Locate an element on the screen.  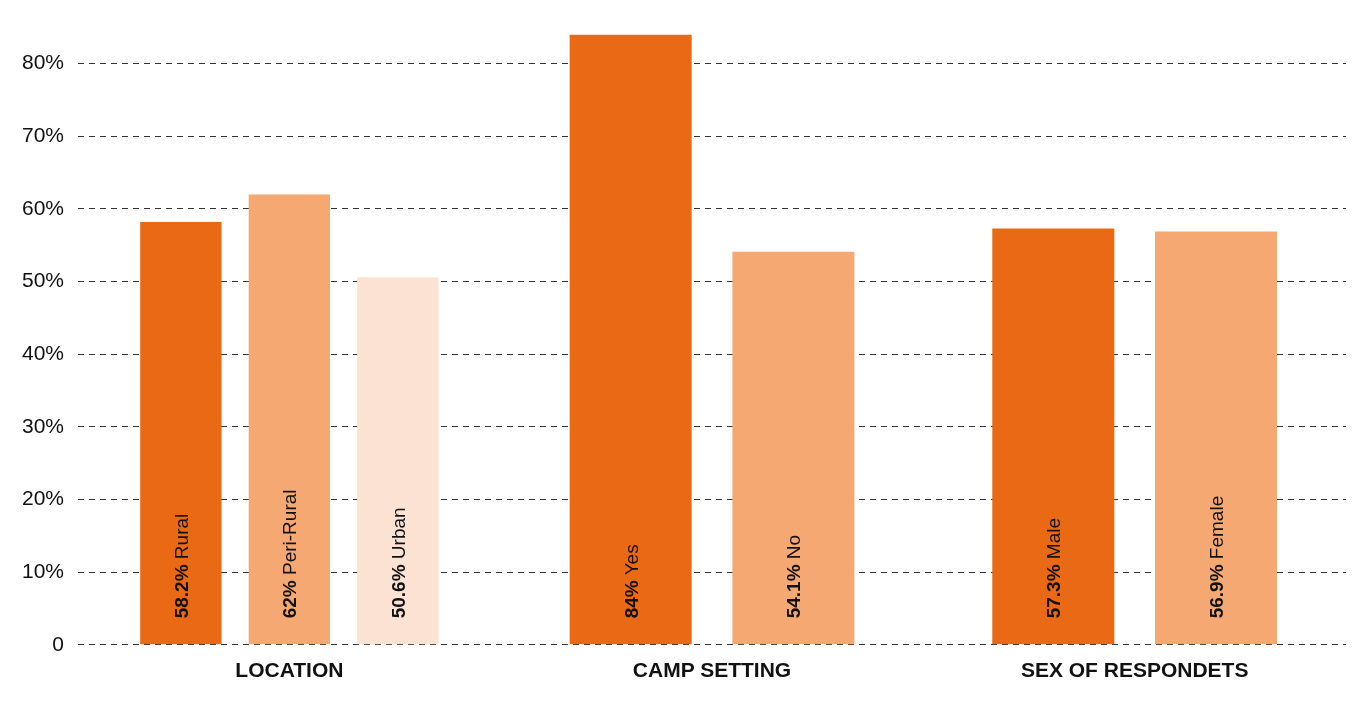
y-tick-label: 60% is located at coordinates (43, 207).